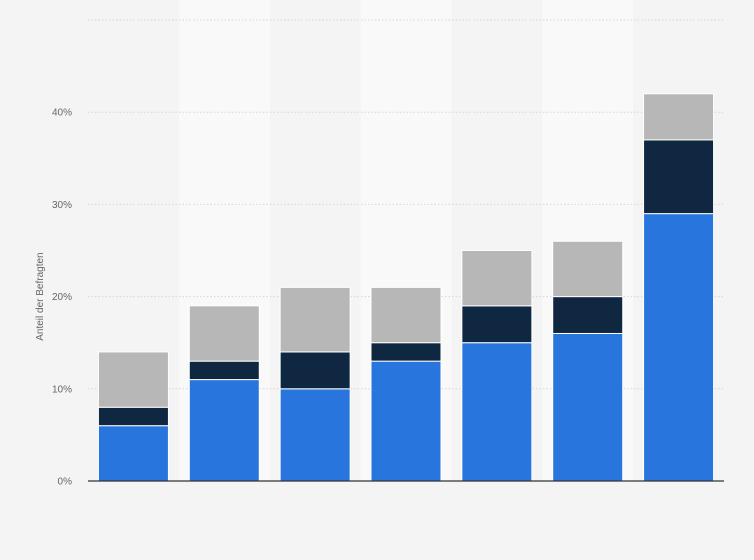 The image size is (754, 560). I want to click on y-tick-label: 0%, so click(65, 482).